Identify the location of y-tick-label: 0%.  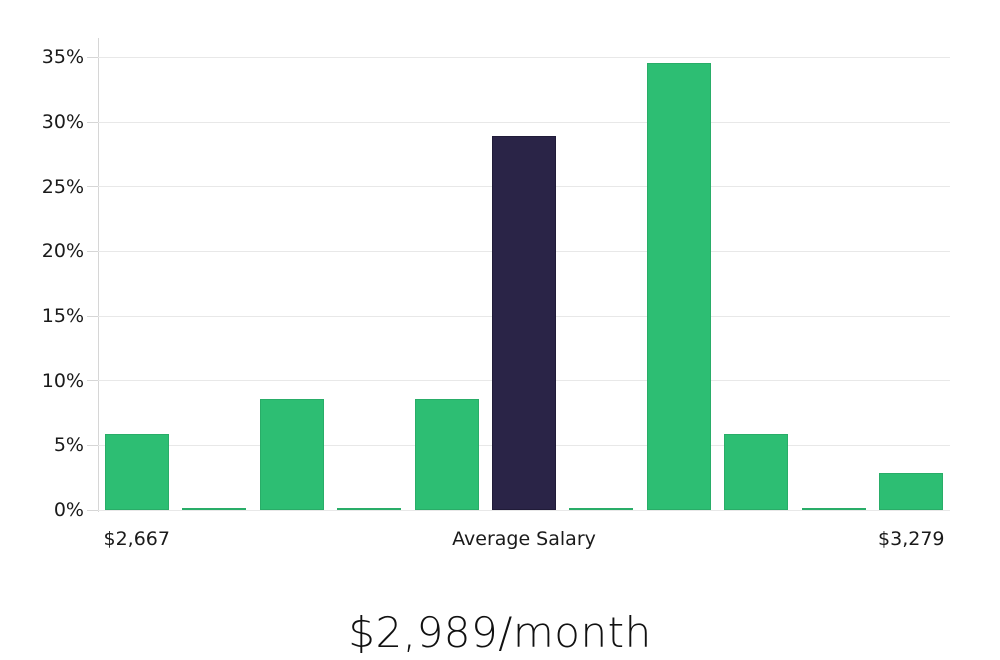
(68, 510).